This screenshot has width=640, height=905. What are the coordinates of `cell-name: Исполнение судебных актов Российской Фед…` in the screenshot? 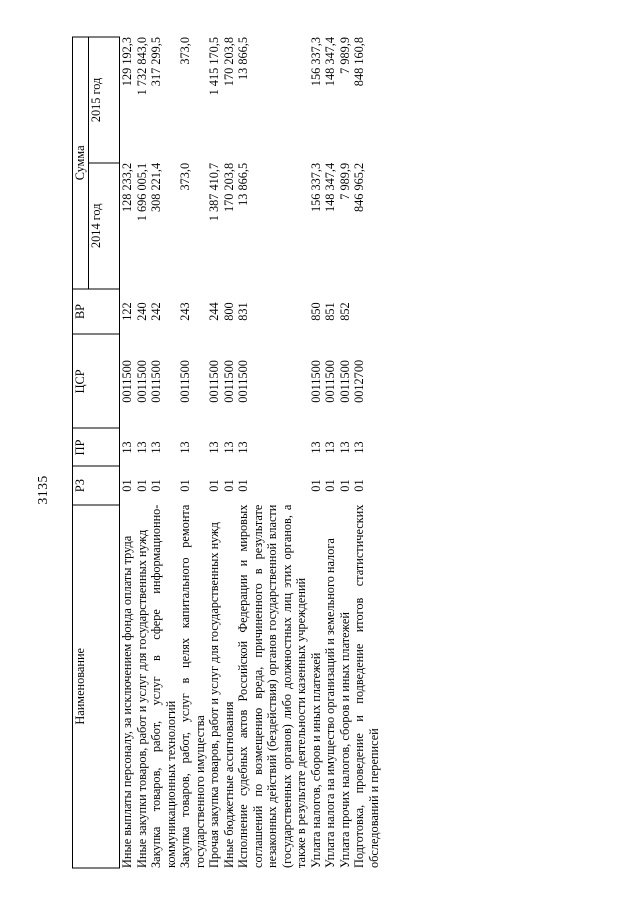 It's located at (272, 686).